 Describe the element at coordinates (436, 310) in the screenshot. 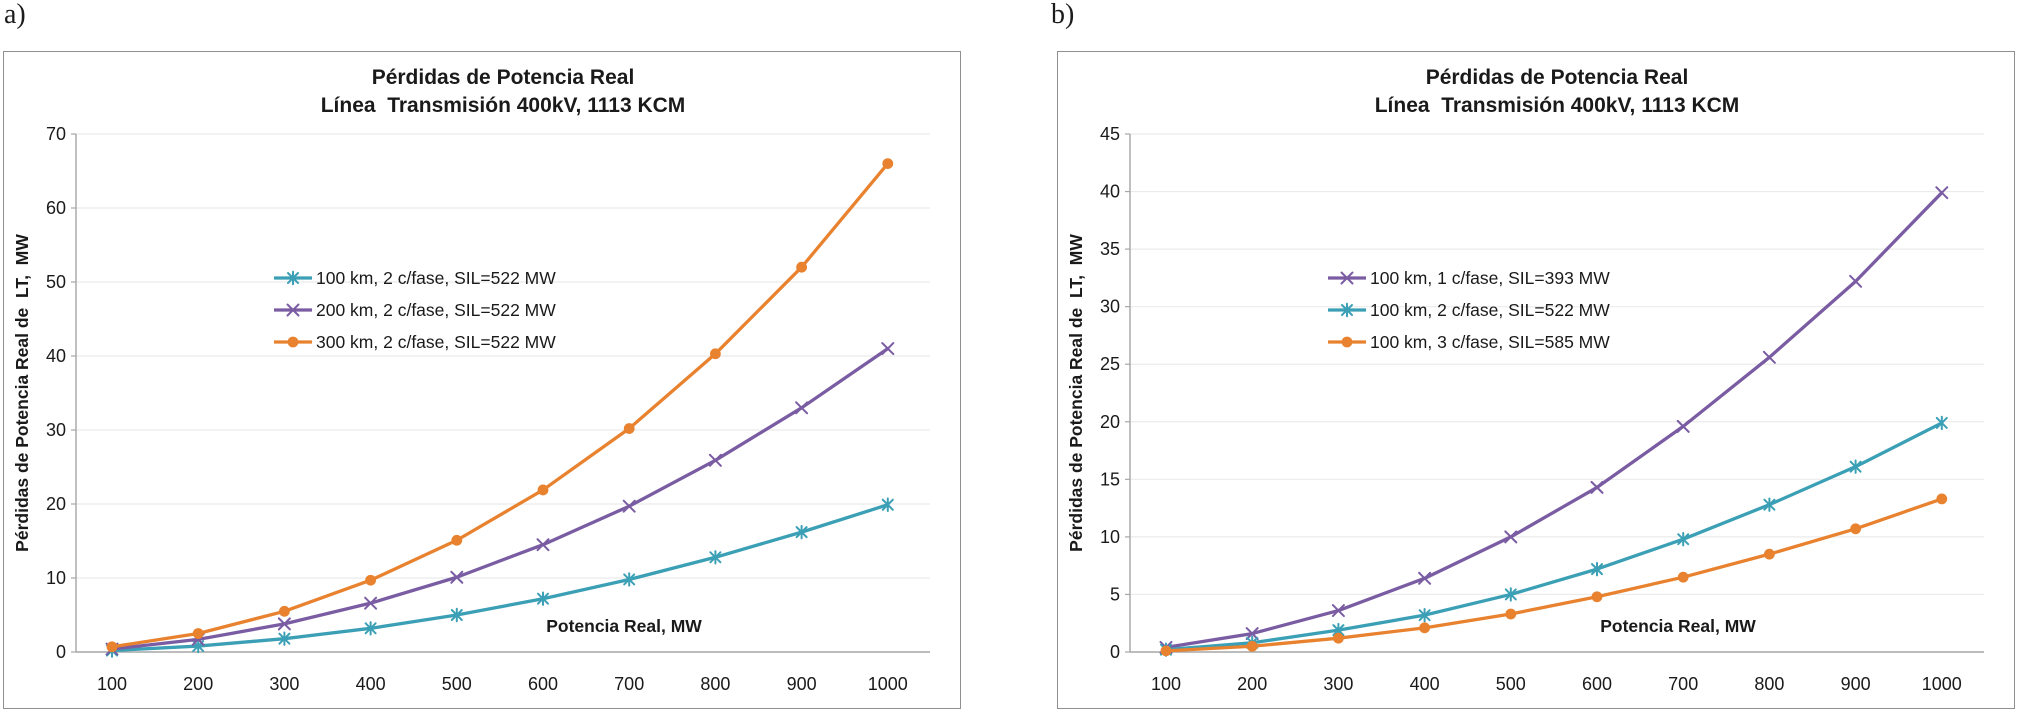

I see `legend-item-label: 200 km, 2 c/fase, SIL=522 MW` at that location.